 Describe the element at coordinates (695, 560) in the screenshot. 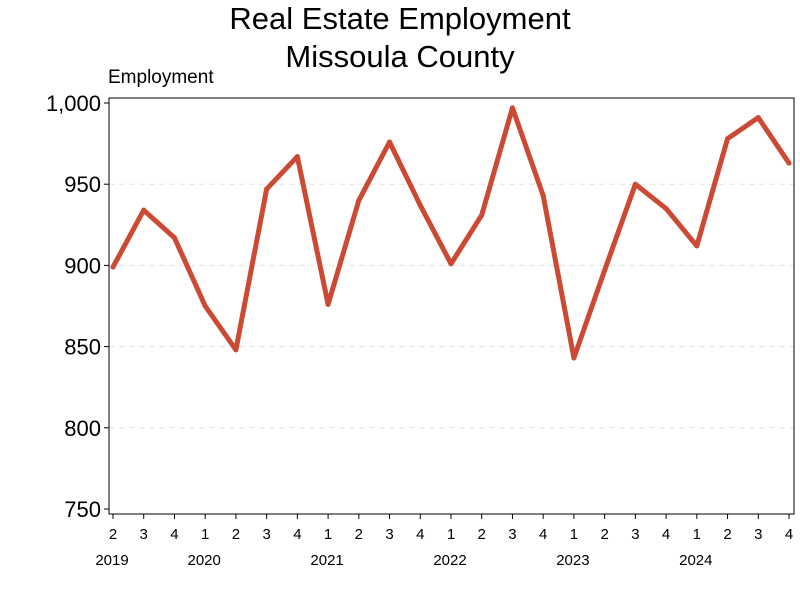

I see `x-year-label: 2024` at that location.